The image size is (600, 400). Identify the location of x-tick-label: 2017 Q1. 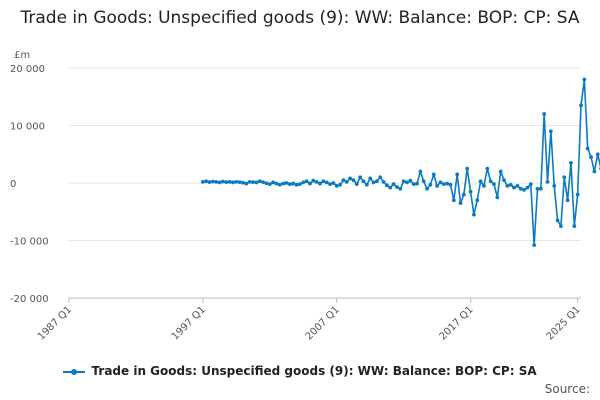
(457, 323).